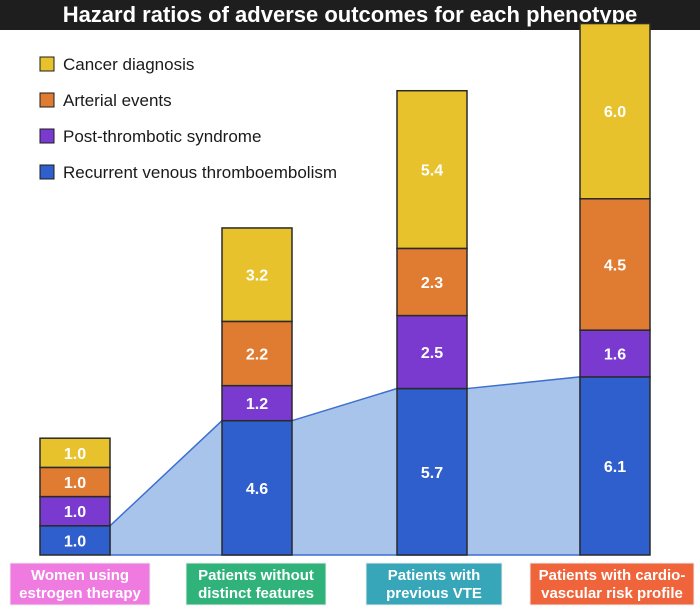  I want to click on legend-swatch-recurrent-venous-thromboembolism, so click(47, 172).